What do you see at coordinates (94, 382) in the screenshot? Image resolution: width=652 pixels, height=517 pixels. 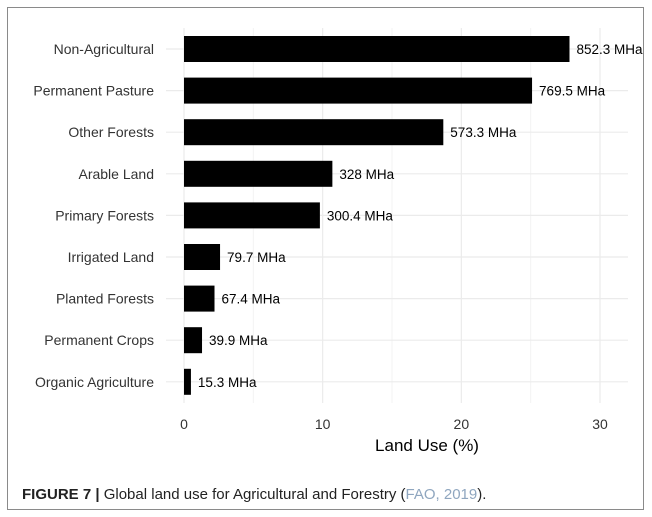 I see `category-label: Organic Agriculture` at bounding box center [94, 382].